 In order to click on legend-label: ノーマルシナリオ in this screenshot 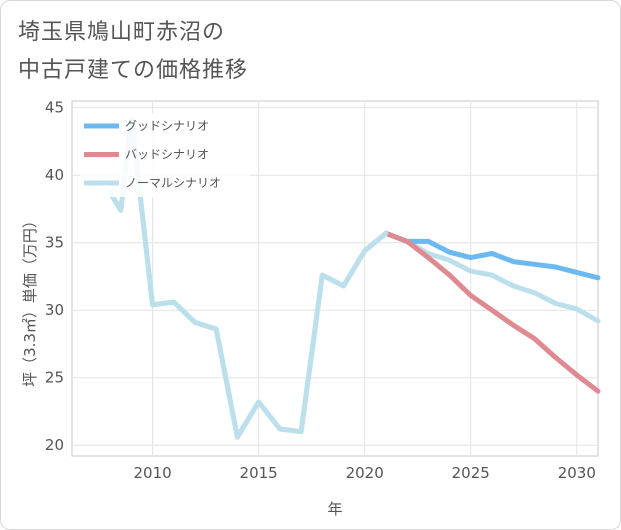, I will do `click(173, 183)`.